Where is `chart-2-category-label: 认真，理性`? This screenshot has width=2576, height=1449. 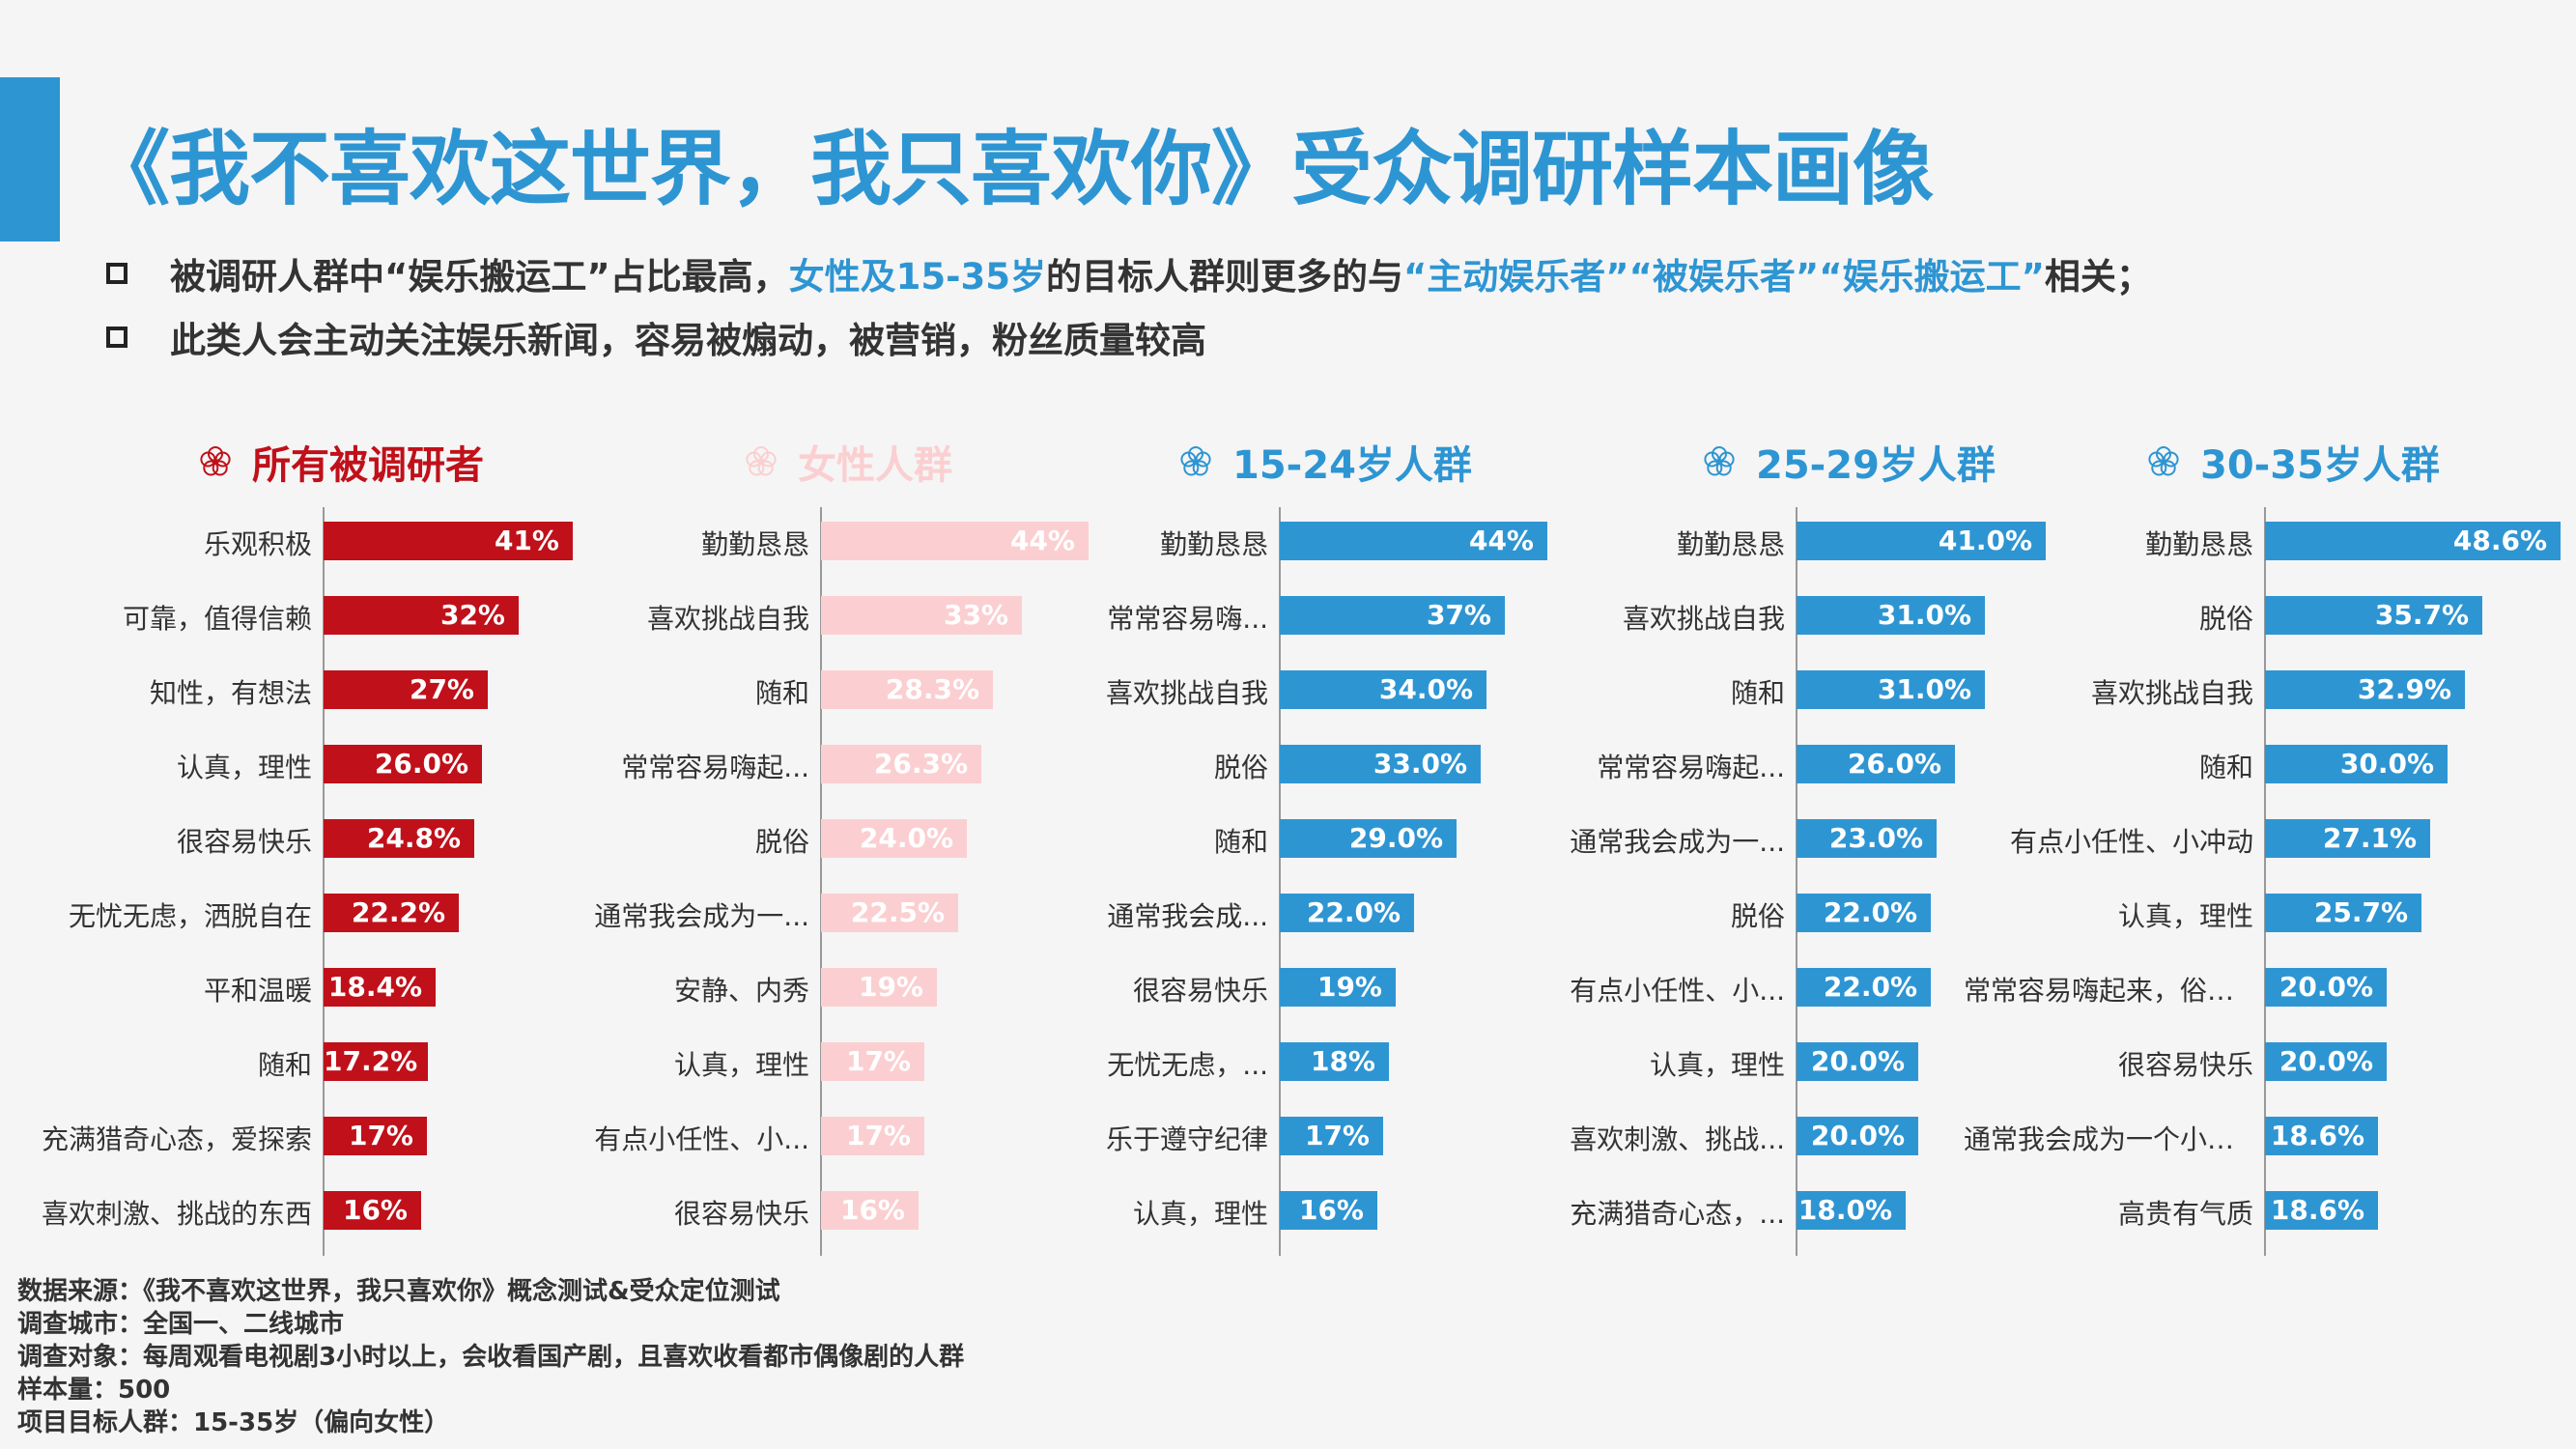 chart-2-category-label: 认真，理性 is located at coordinates (741, 1065).